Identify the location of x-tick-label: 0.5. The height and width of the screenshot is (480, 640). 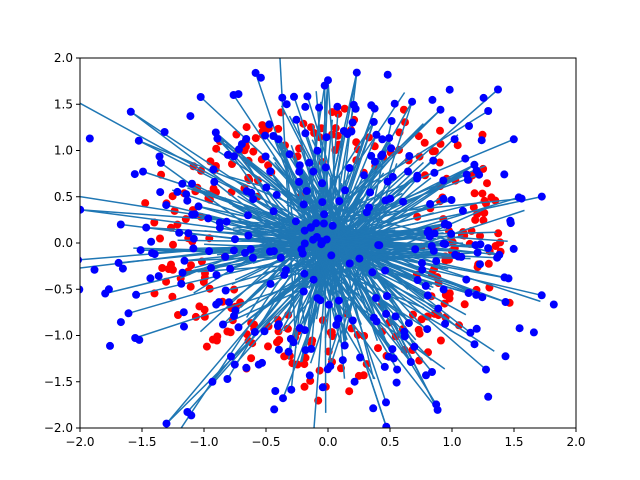
(389, 442).